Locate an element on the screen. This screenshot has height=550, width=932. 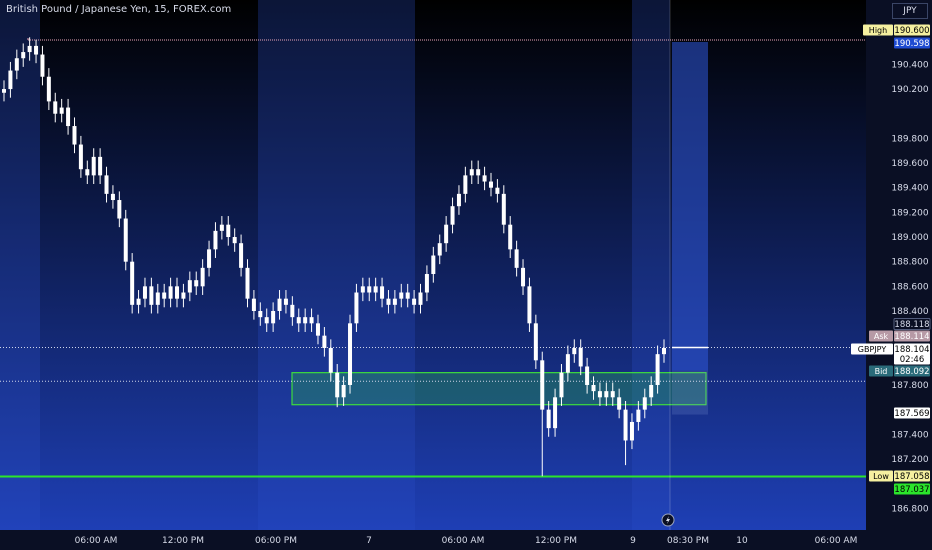
currency-button: JPY is located at coordinates (910, 11).